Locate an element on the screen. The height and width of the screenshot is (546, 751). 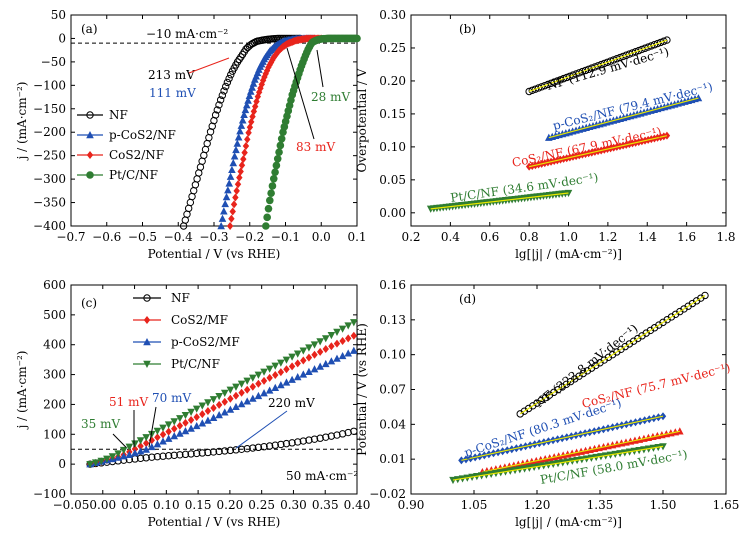
y-tick-label: −300 is located at coordinates (49, 179).